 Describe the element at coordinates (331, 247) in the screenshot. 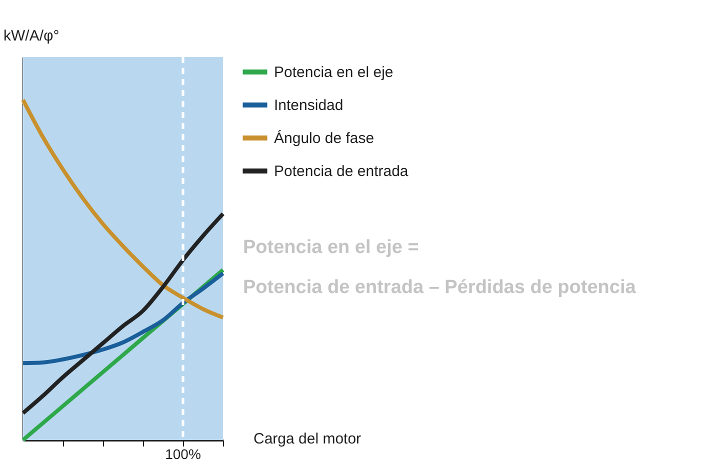

I see `text: Potencia en el eje =` at that location.